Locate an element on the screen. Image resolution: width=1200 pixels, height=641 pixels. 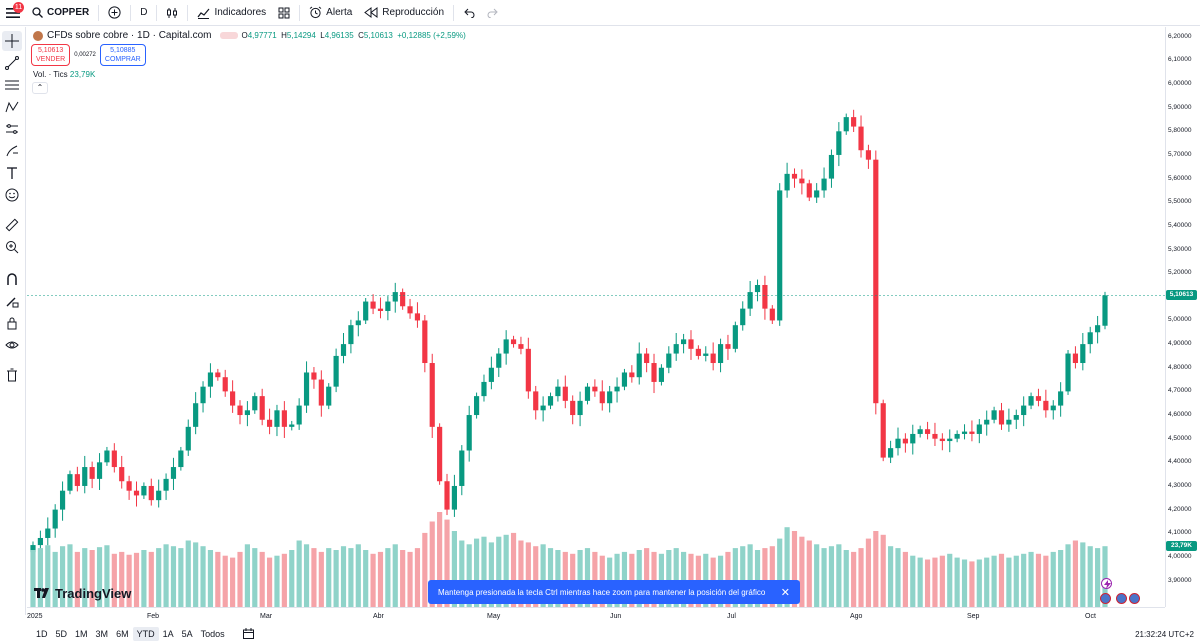
emoji-tool is located at coordinates (12, 195).